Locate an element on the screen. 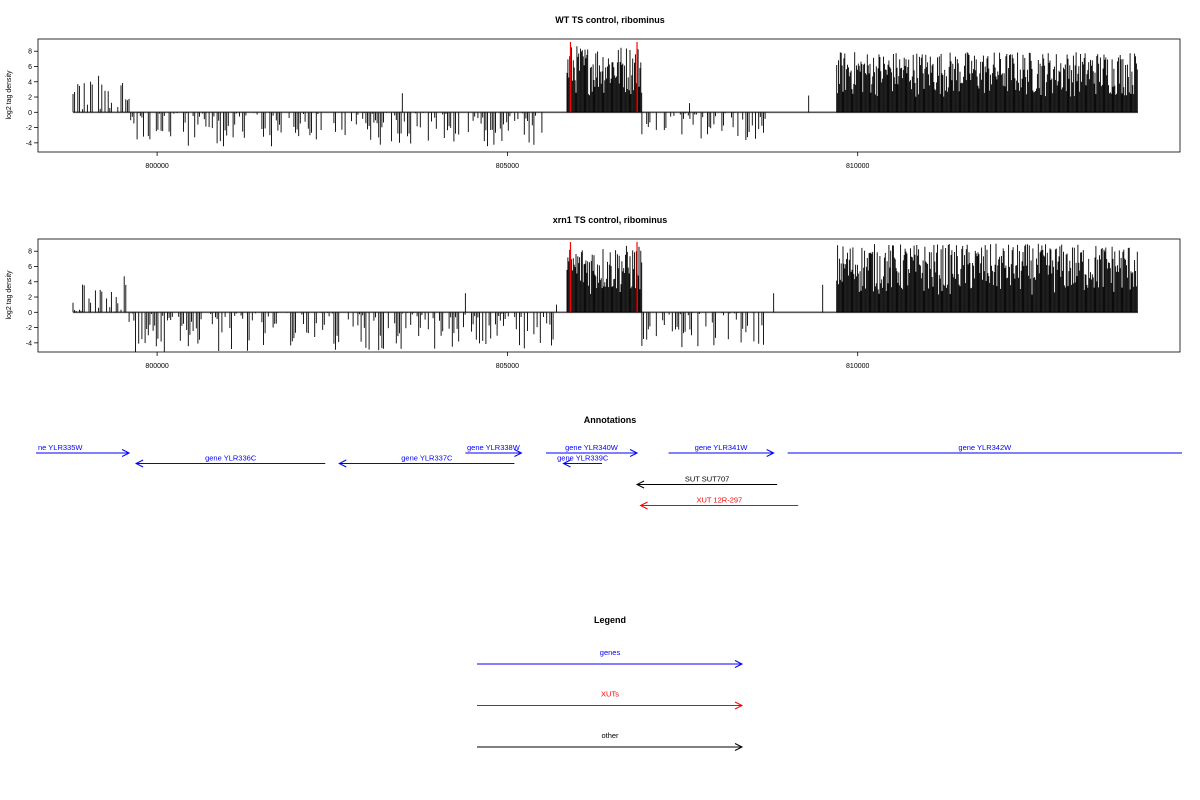 This screenshot has height=800, width=1200. feature-label: gene YLR337C is located at coordinates (427, 458).